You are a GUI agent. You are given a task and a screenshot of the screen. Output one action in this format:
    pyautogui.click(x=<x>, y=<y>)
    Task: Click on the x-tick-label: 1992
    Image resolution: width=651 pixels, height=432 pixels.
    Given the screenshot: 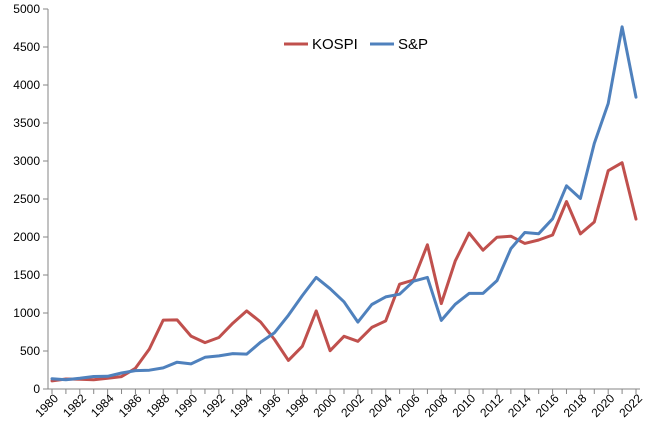 What is the action you would take?
    pyautogui.click(x=213, y=405)
    